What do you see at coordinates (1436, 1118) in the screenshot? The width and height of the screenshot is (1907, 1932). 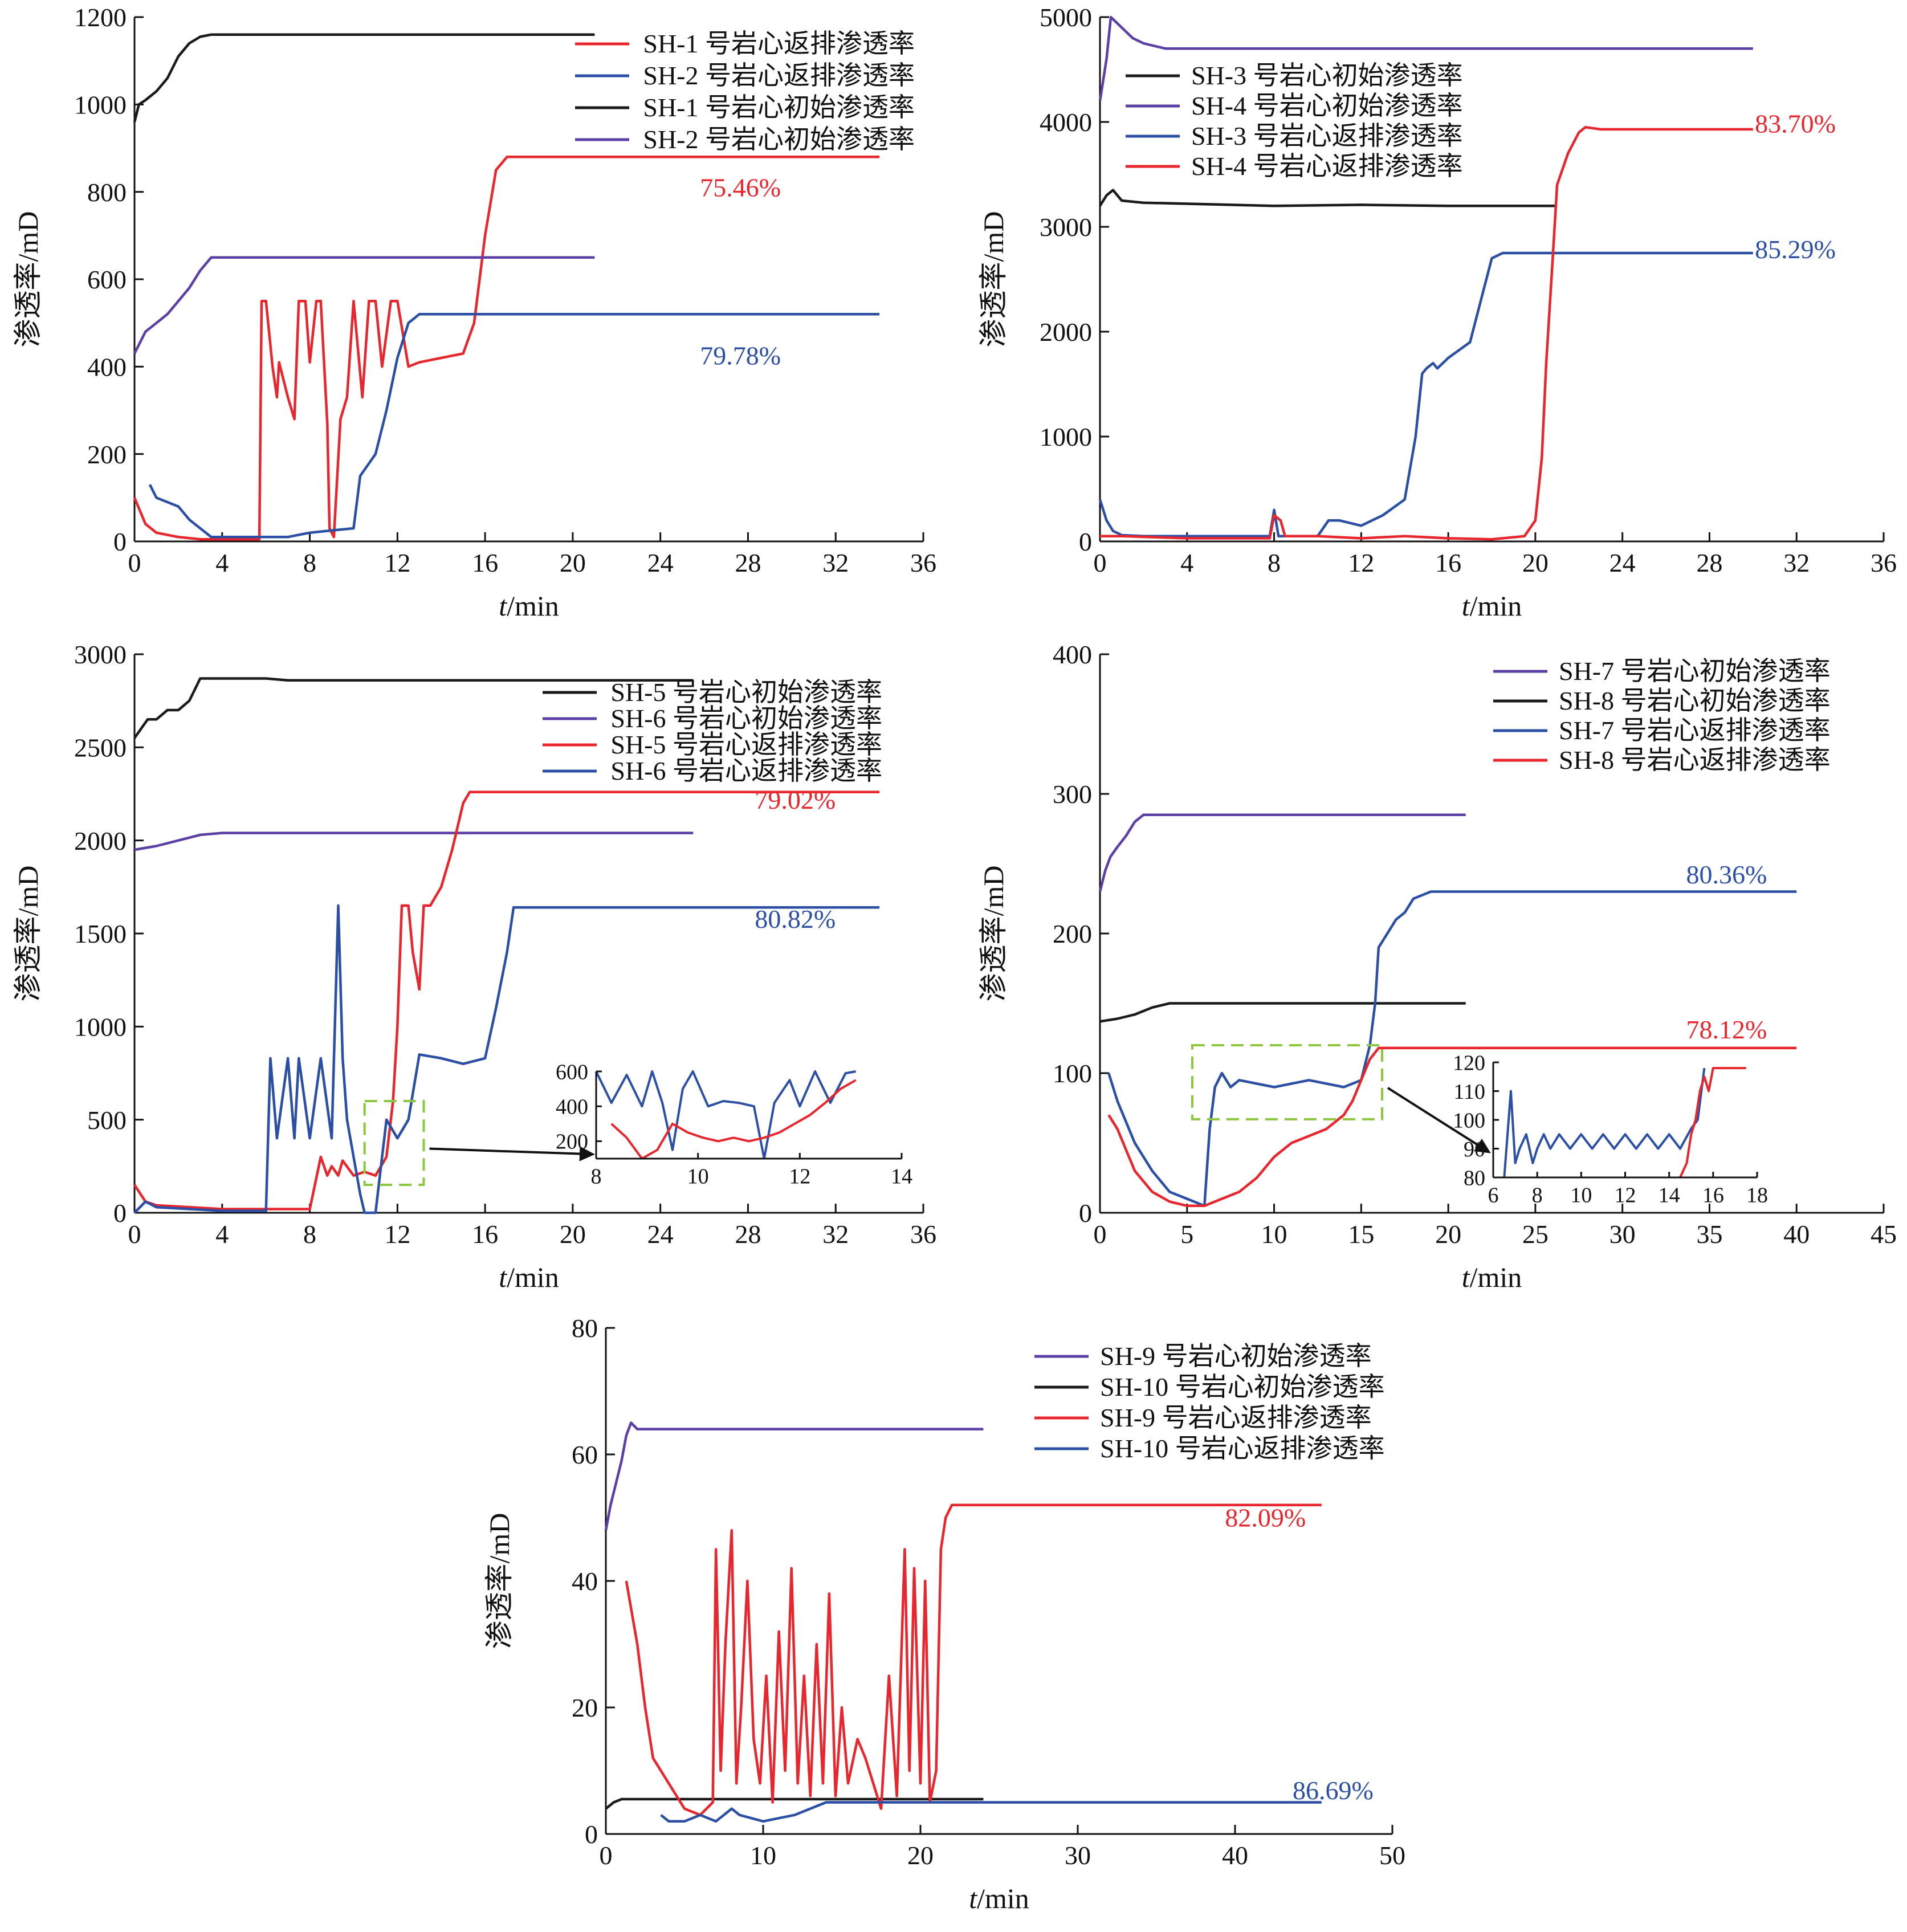 I see `zoom-arrow` at bounding box center [1436, 1118].